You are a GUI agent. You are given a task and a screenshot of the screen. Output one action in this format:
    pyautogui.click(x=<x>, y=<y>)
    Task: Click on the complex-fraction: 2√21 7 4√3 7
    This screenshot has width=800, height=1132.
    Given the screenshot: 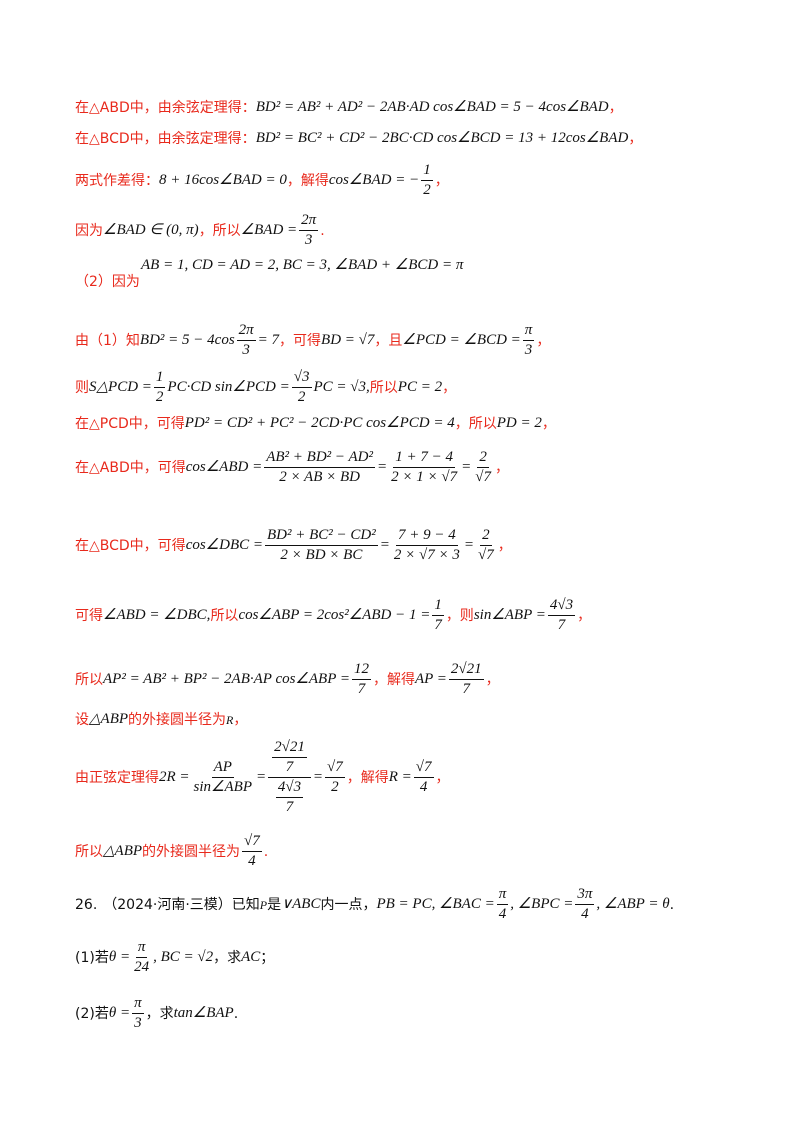 What is the action you would take?
    pyautogui.click(x=289, y=777)
    